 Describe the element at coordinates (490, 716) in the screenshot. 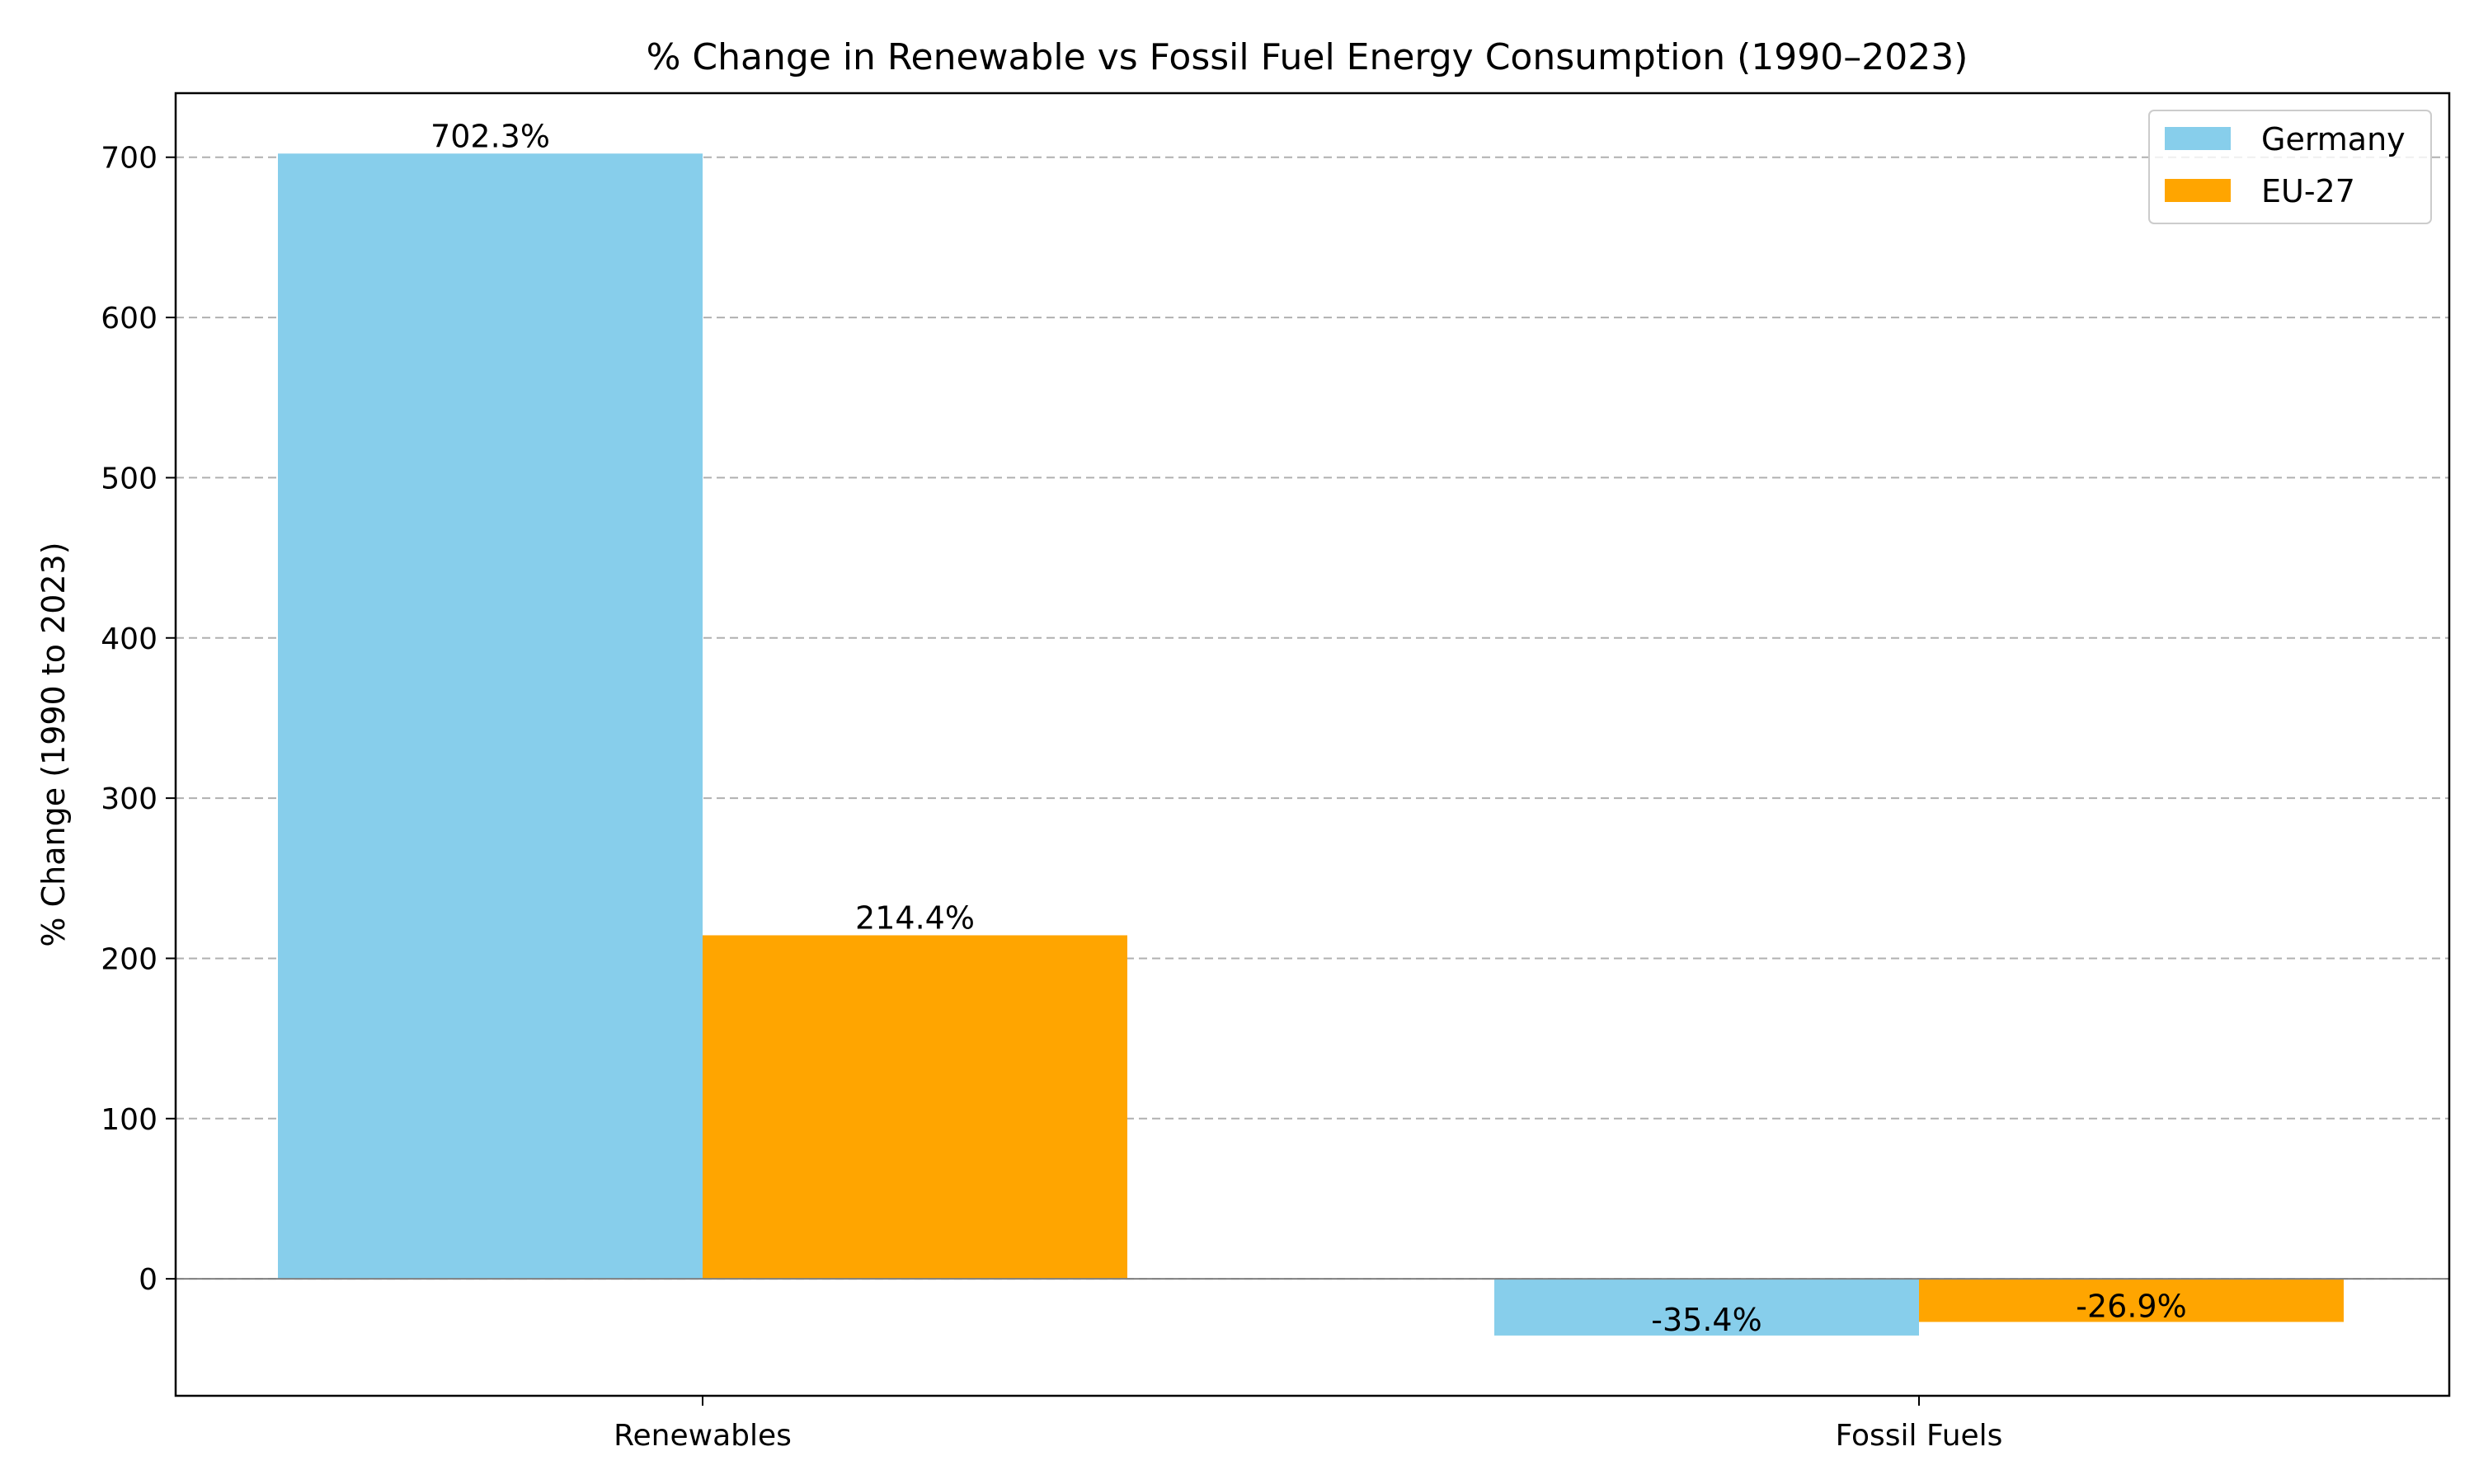

I see `bar-renewables-germany` at that location.